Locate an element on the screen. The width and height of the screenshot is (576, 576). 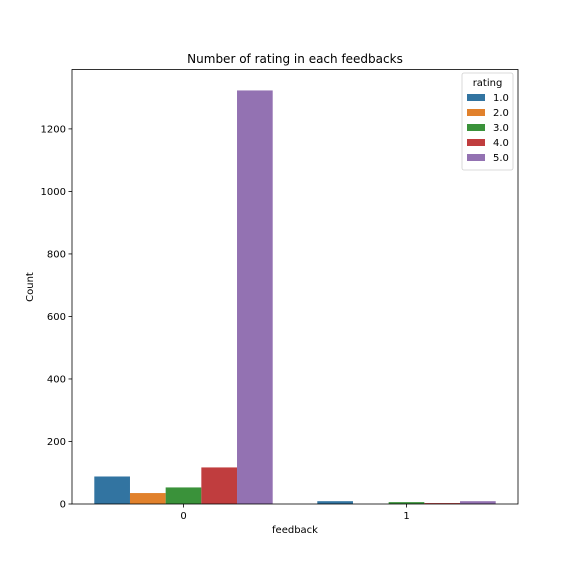
chart-title: Number of rating in each feedbacks is located at coordinates (295, 59).